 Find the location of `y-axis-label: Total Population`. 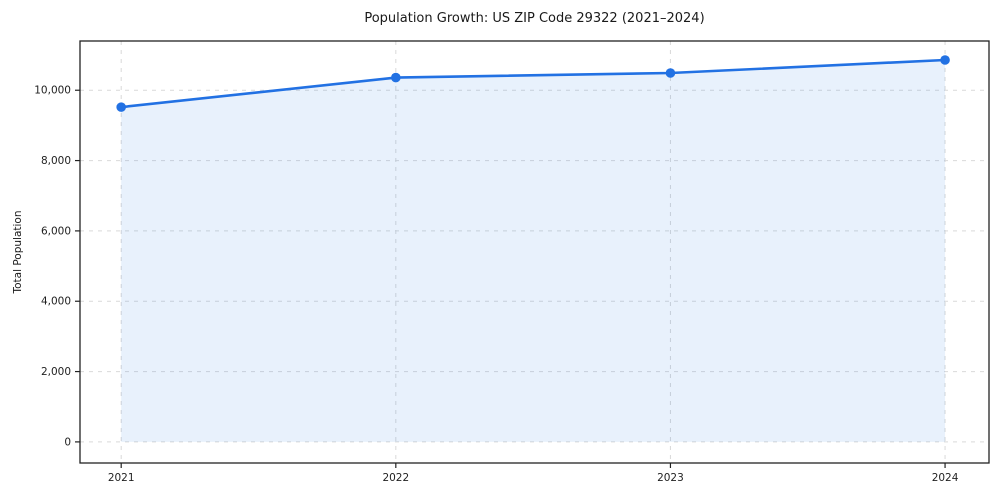

y-axis-label: Total Population is located at coordinates (18, 252).